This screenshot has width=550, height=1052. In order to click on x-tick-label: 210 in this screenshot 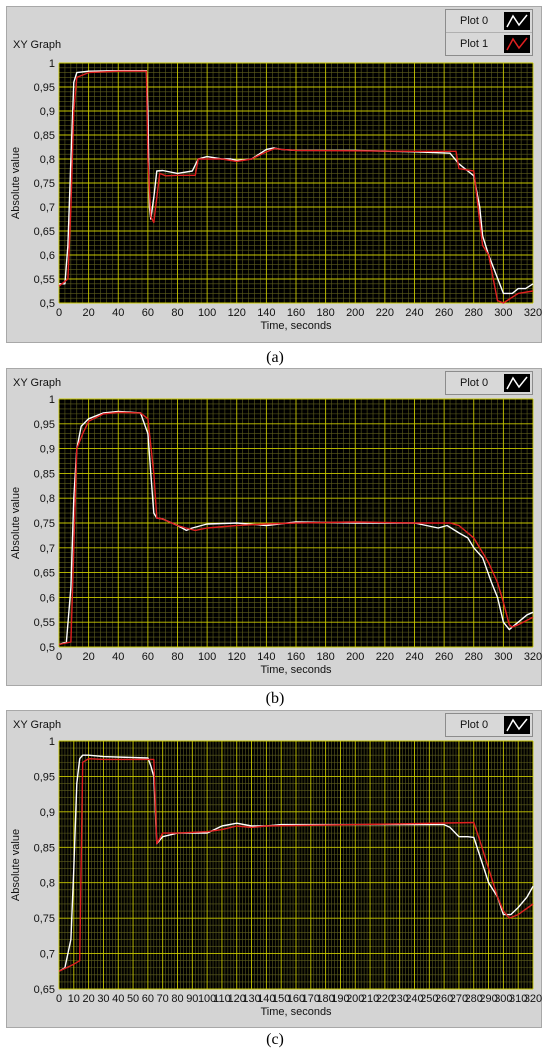, I will do `click(370, 999)`.